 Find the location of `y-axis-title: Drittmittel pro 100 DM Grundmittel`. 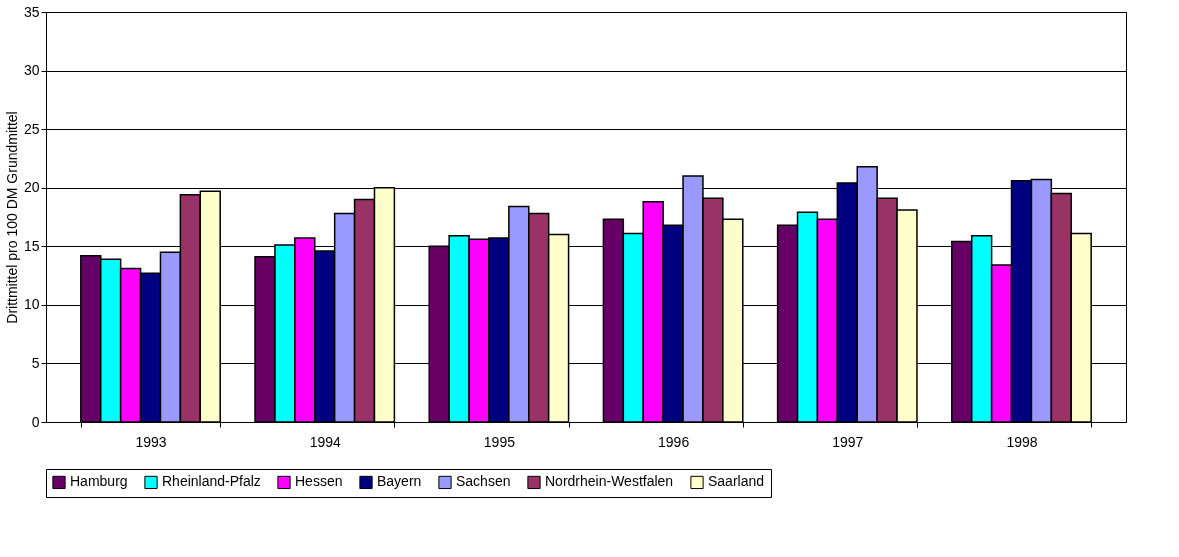

y-axis-title: Drittmittel pro 100 DM Grundmittel is located at coordinates (11, 217).